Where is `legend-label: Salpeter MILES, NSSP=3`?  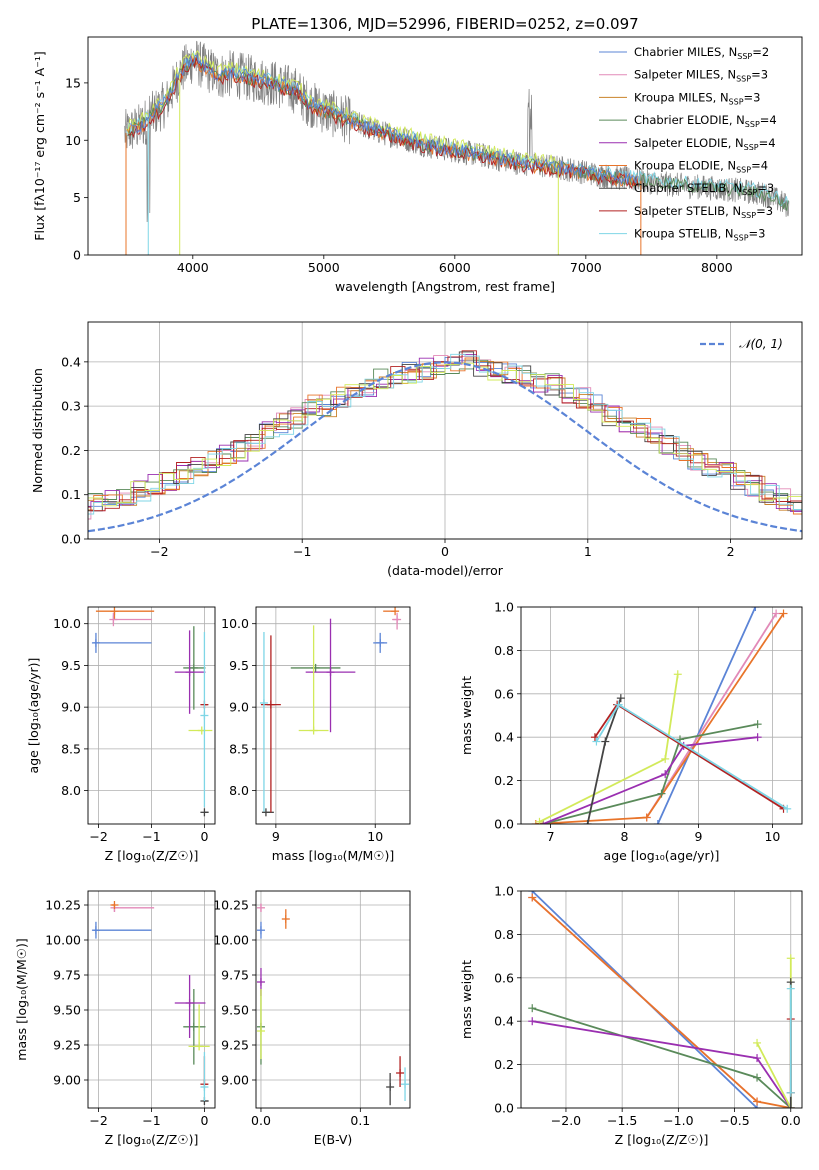
legend-label: Salpeter MILES, NSSP=3 is located at coordinates (701, 76).